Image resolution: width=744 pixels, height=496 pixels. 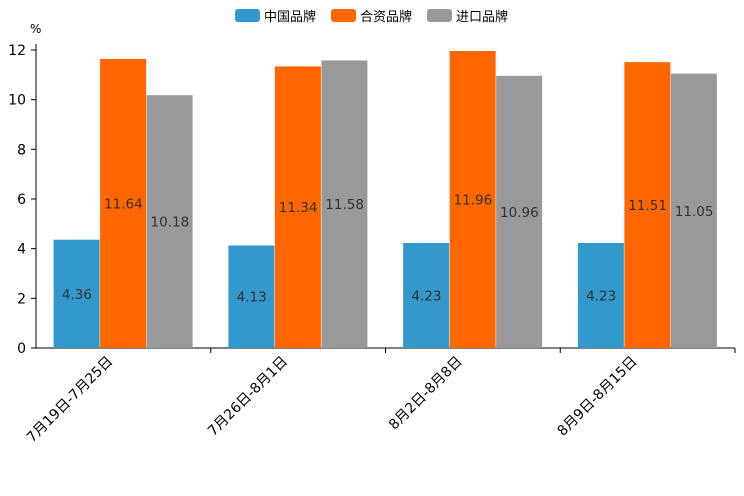 What do you see at coordinates (597, 397) in the screenshot?
I see `x-tick-label: 8月9日-8月15日` at bounding box center [597, 397].